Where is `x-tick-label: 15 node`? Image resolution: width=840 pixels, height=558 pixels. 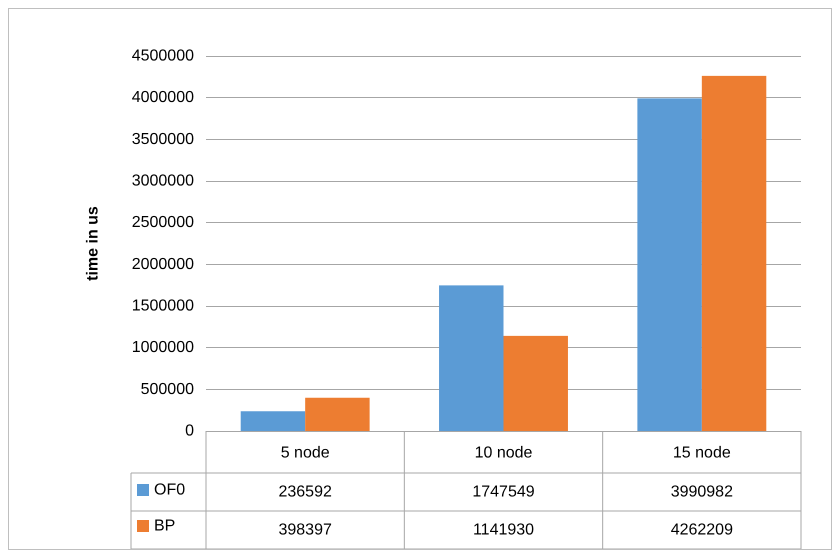
x-tick-label: 15 node is located at coordinates (701, 453).